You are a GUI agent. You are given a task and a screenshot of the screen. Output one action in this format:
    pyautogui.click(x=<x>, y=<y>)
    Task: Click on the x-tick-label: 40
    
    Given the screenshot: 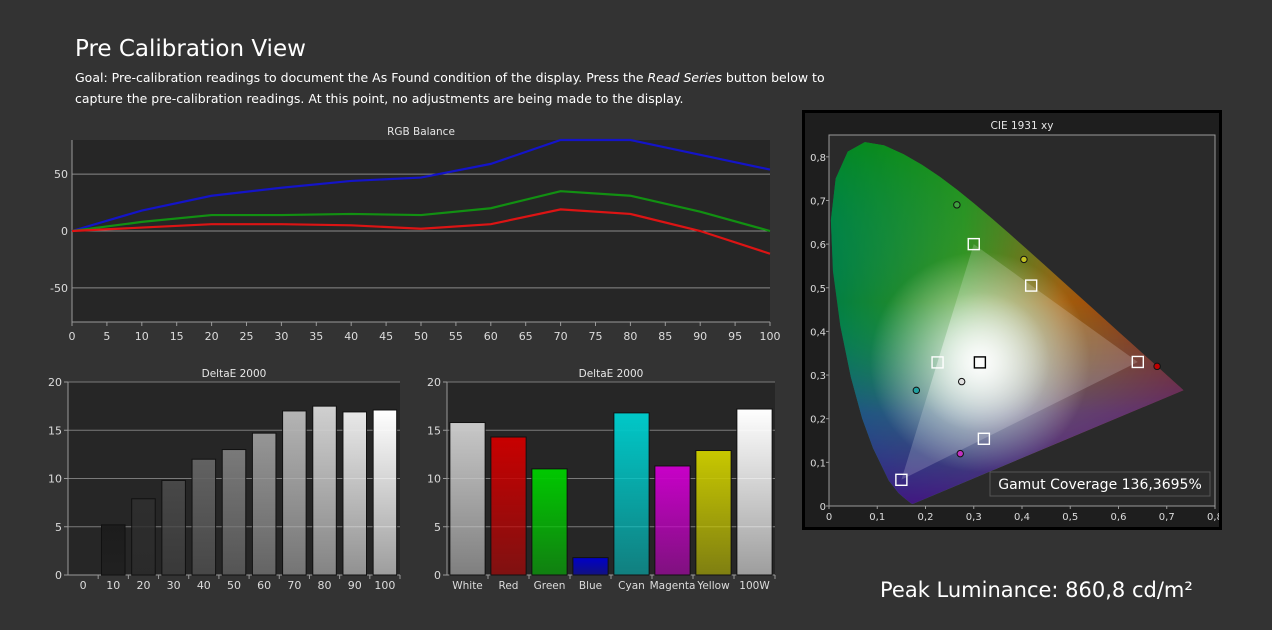 What is the action you would take?
    pyautogui.click(x=204, y=585)
    